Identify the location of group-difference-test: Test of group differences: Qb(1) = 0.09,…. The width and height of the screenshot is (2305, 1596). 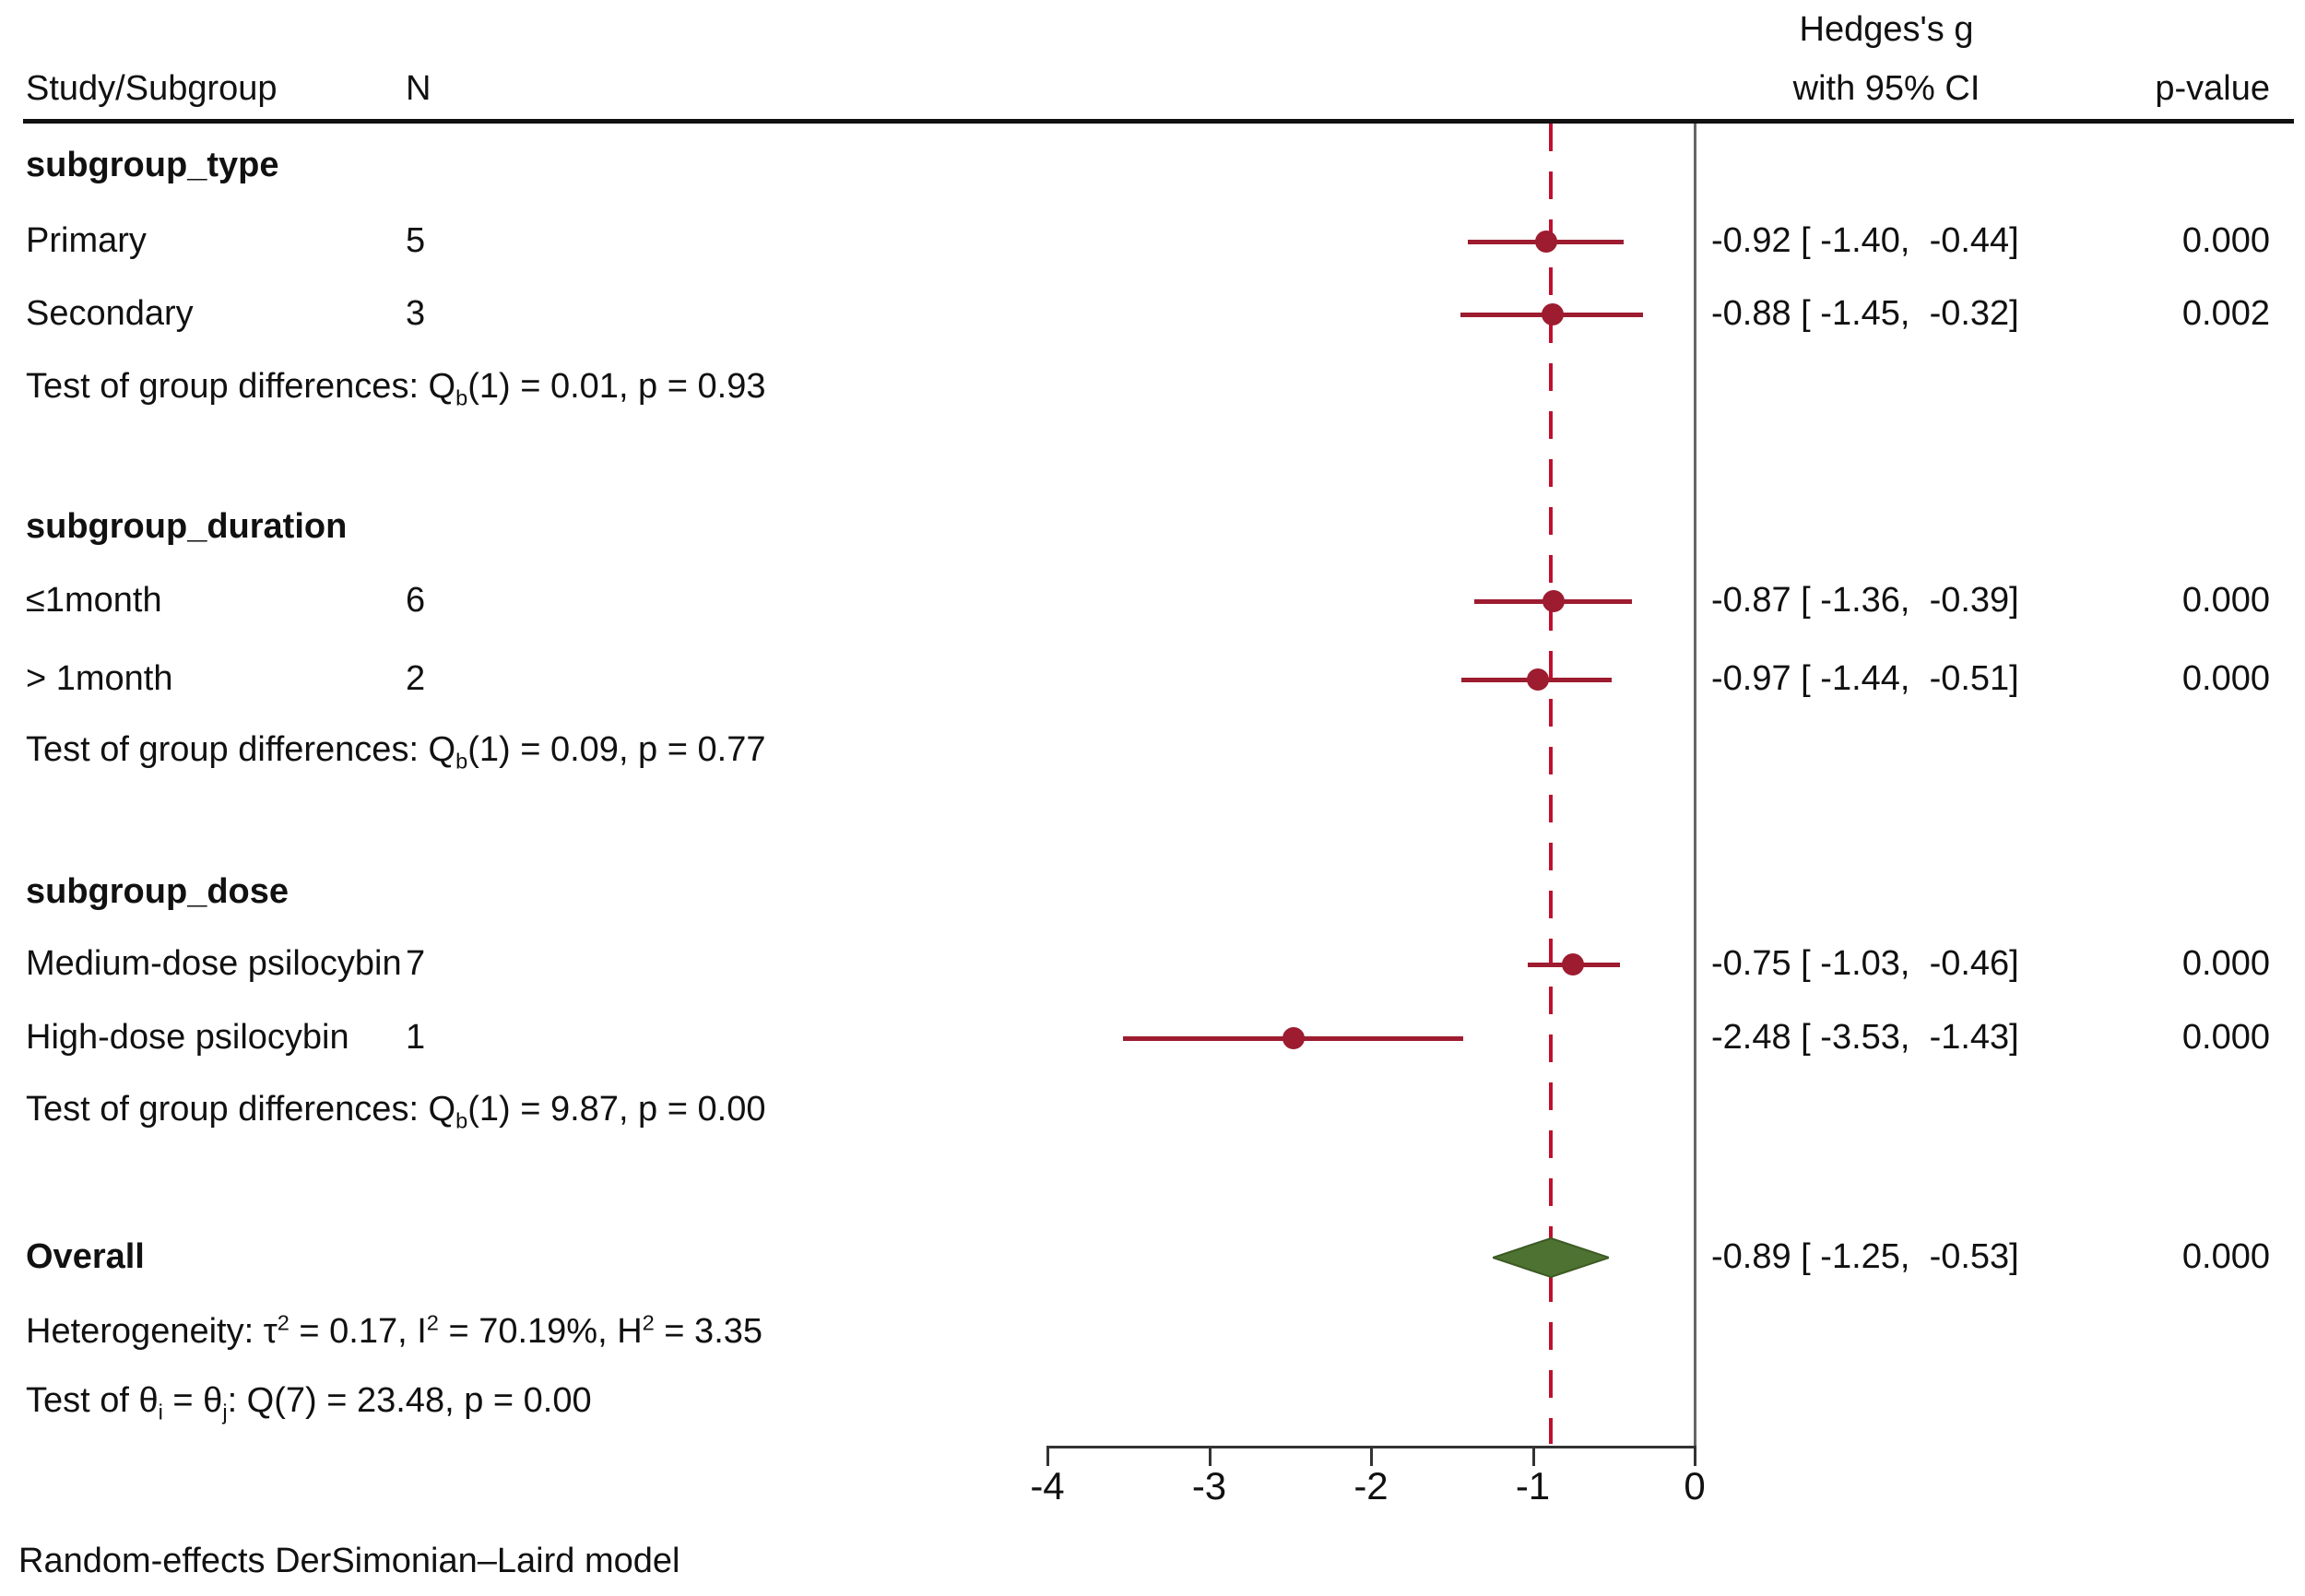
(396, 751).